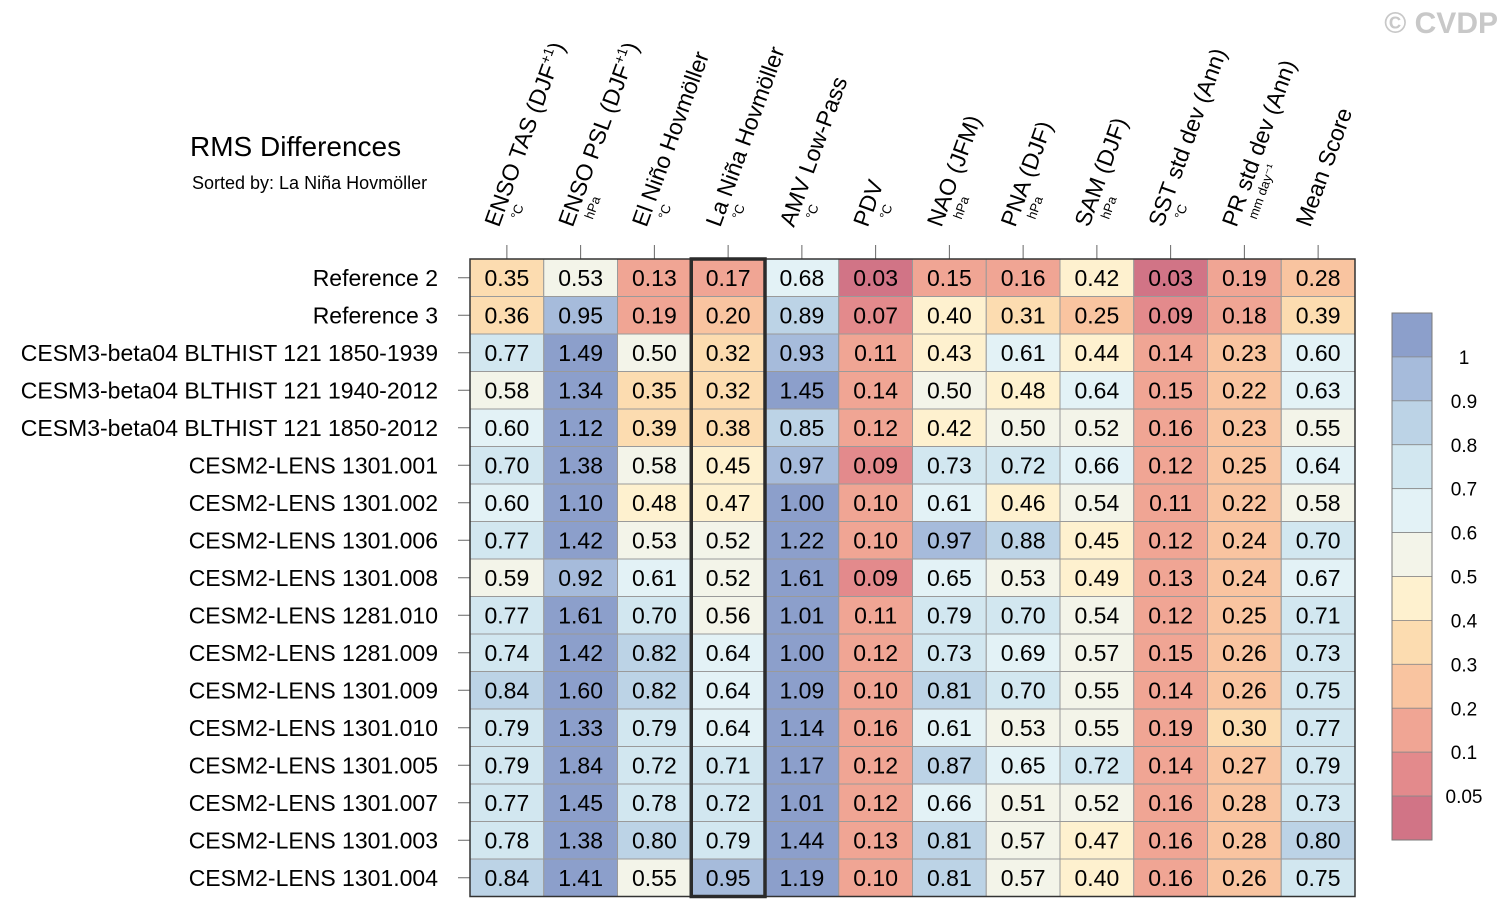 Image resolution: width=1506 pixels, height=917 pixels. What do you see at coordinates (580, 578) in the screenshot?
I see `cell-value-label: 0.92` at bounding box center [580, 578].